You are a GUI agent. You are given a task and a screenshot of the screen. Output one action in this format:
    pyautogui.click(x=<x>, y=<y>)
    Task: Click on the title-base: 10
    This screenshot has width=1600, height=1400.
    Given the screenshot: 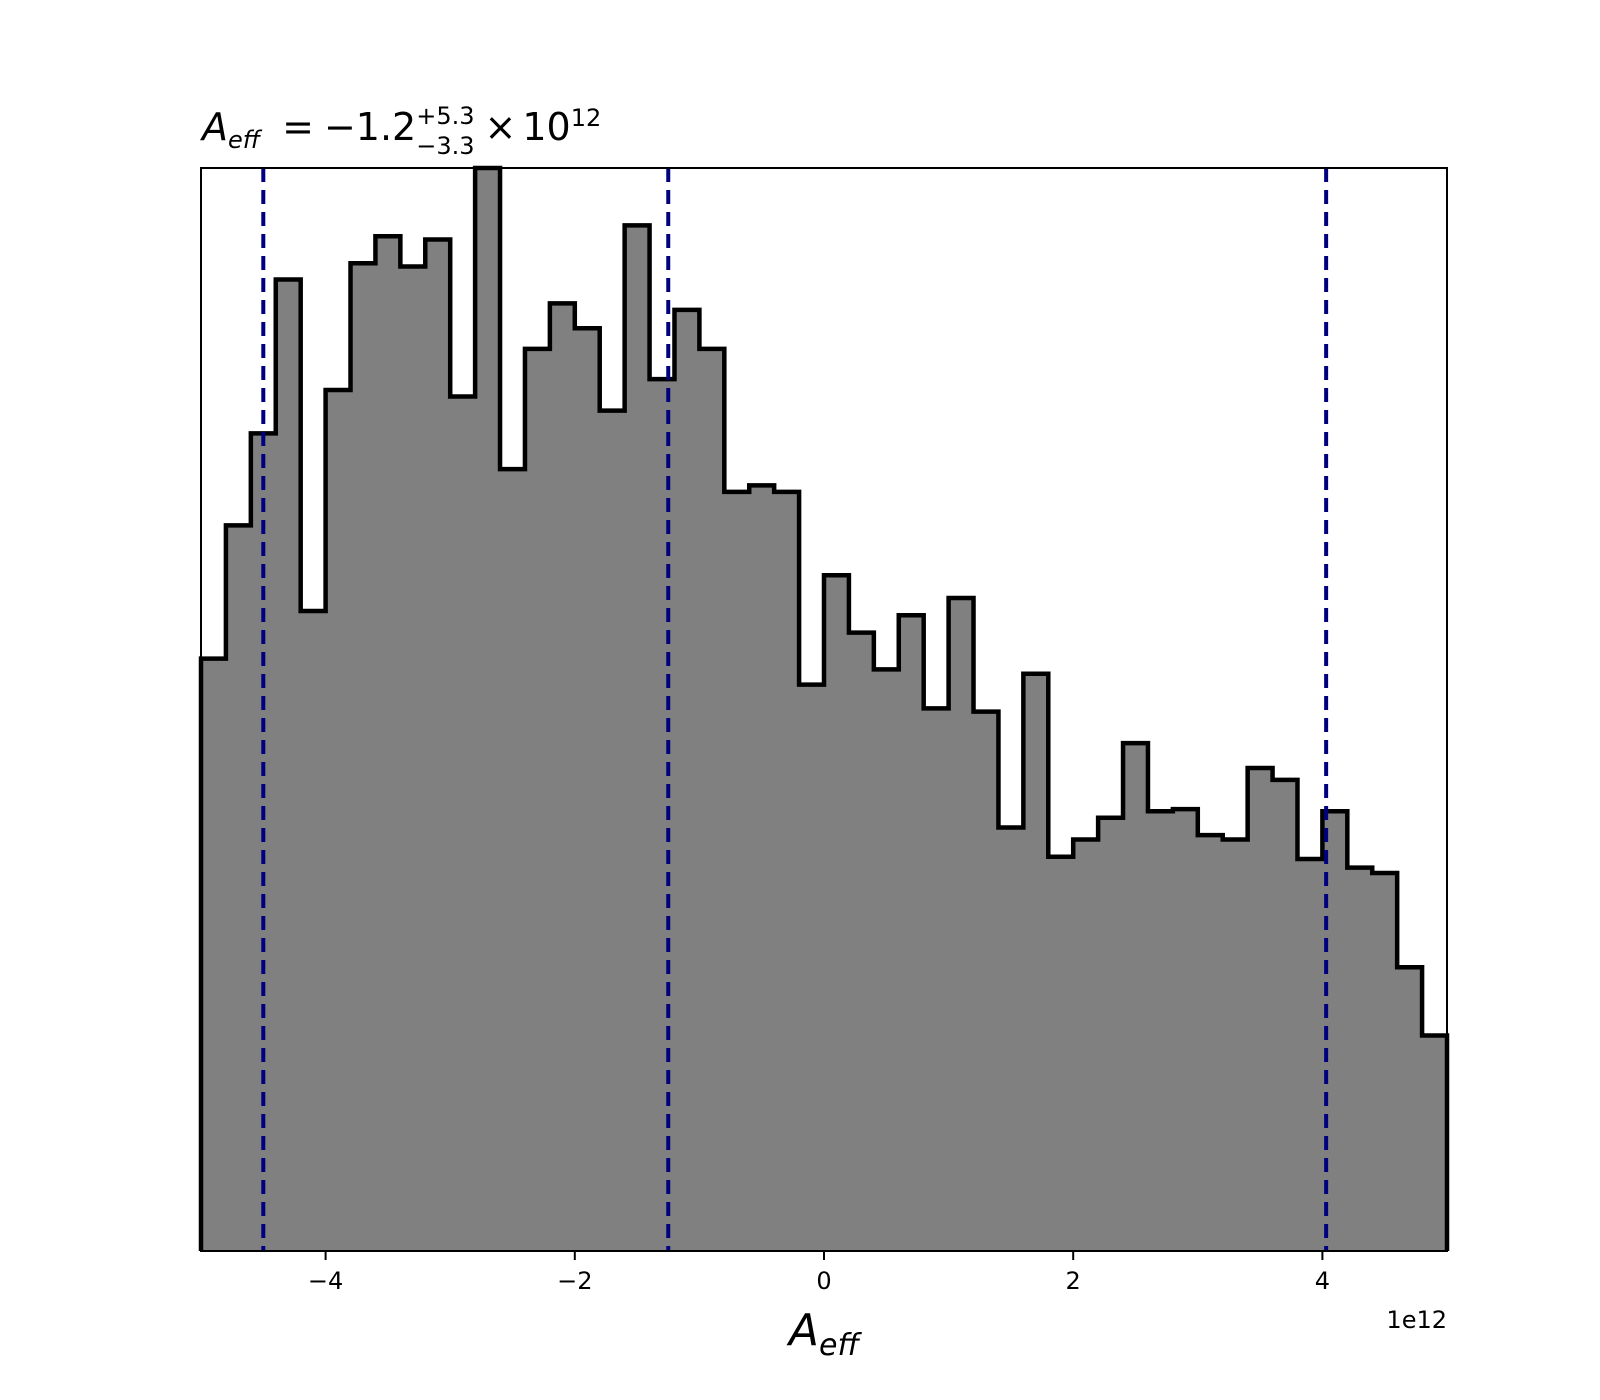 What is the action you would take?
    pyautogui.click(x=546, y=127)
    